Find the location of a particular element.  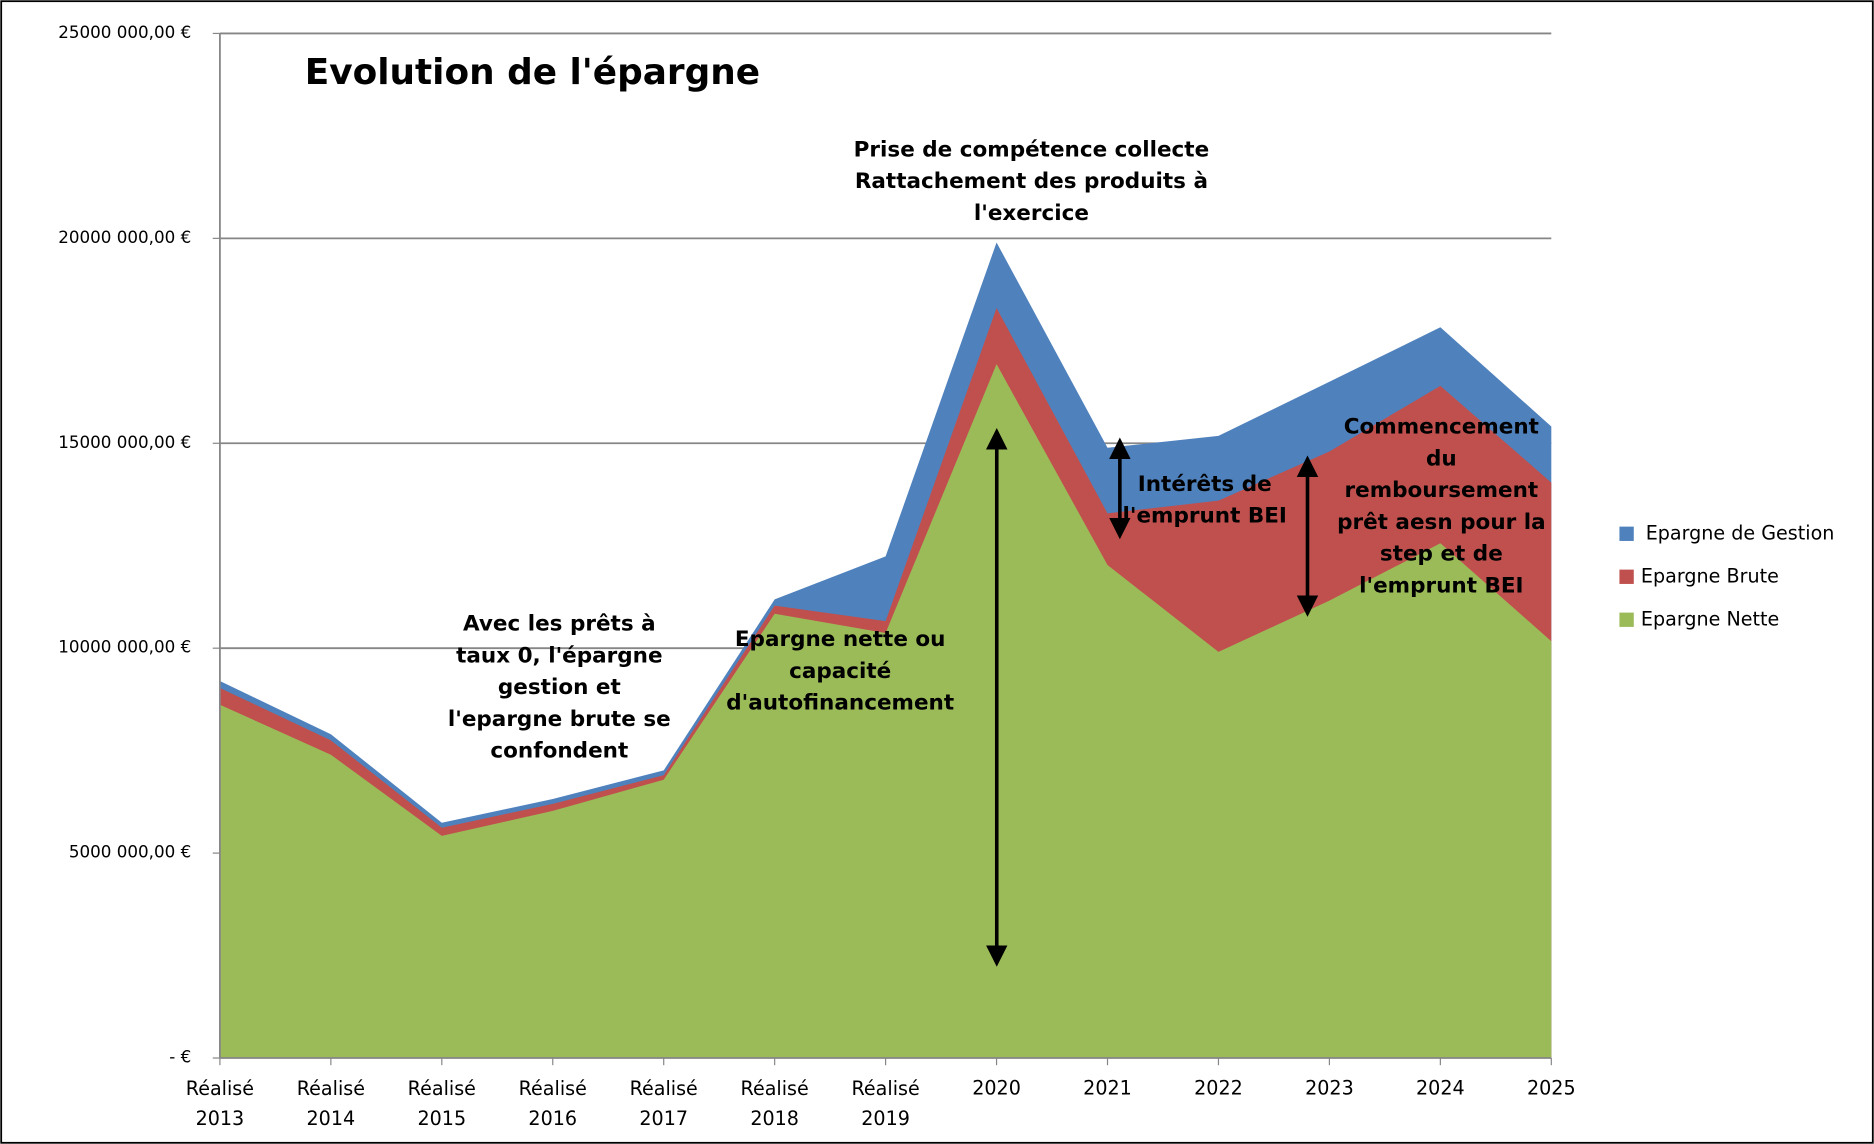

annotation: confondent is located at coordinates (559, 751).